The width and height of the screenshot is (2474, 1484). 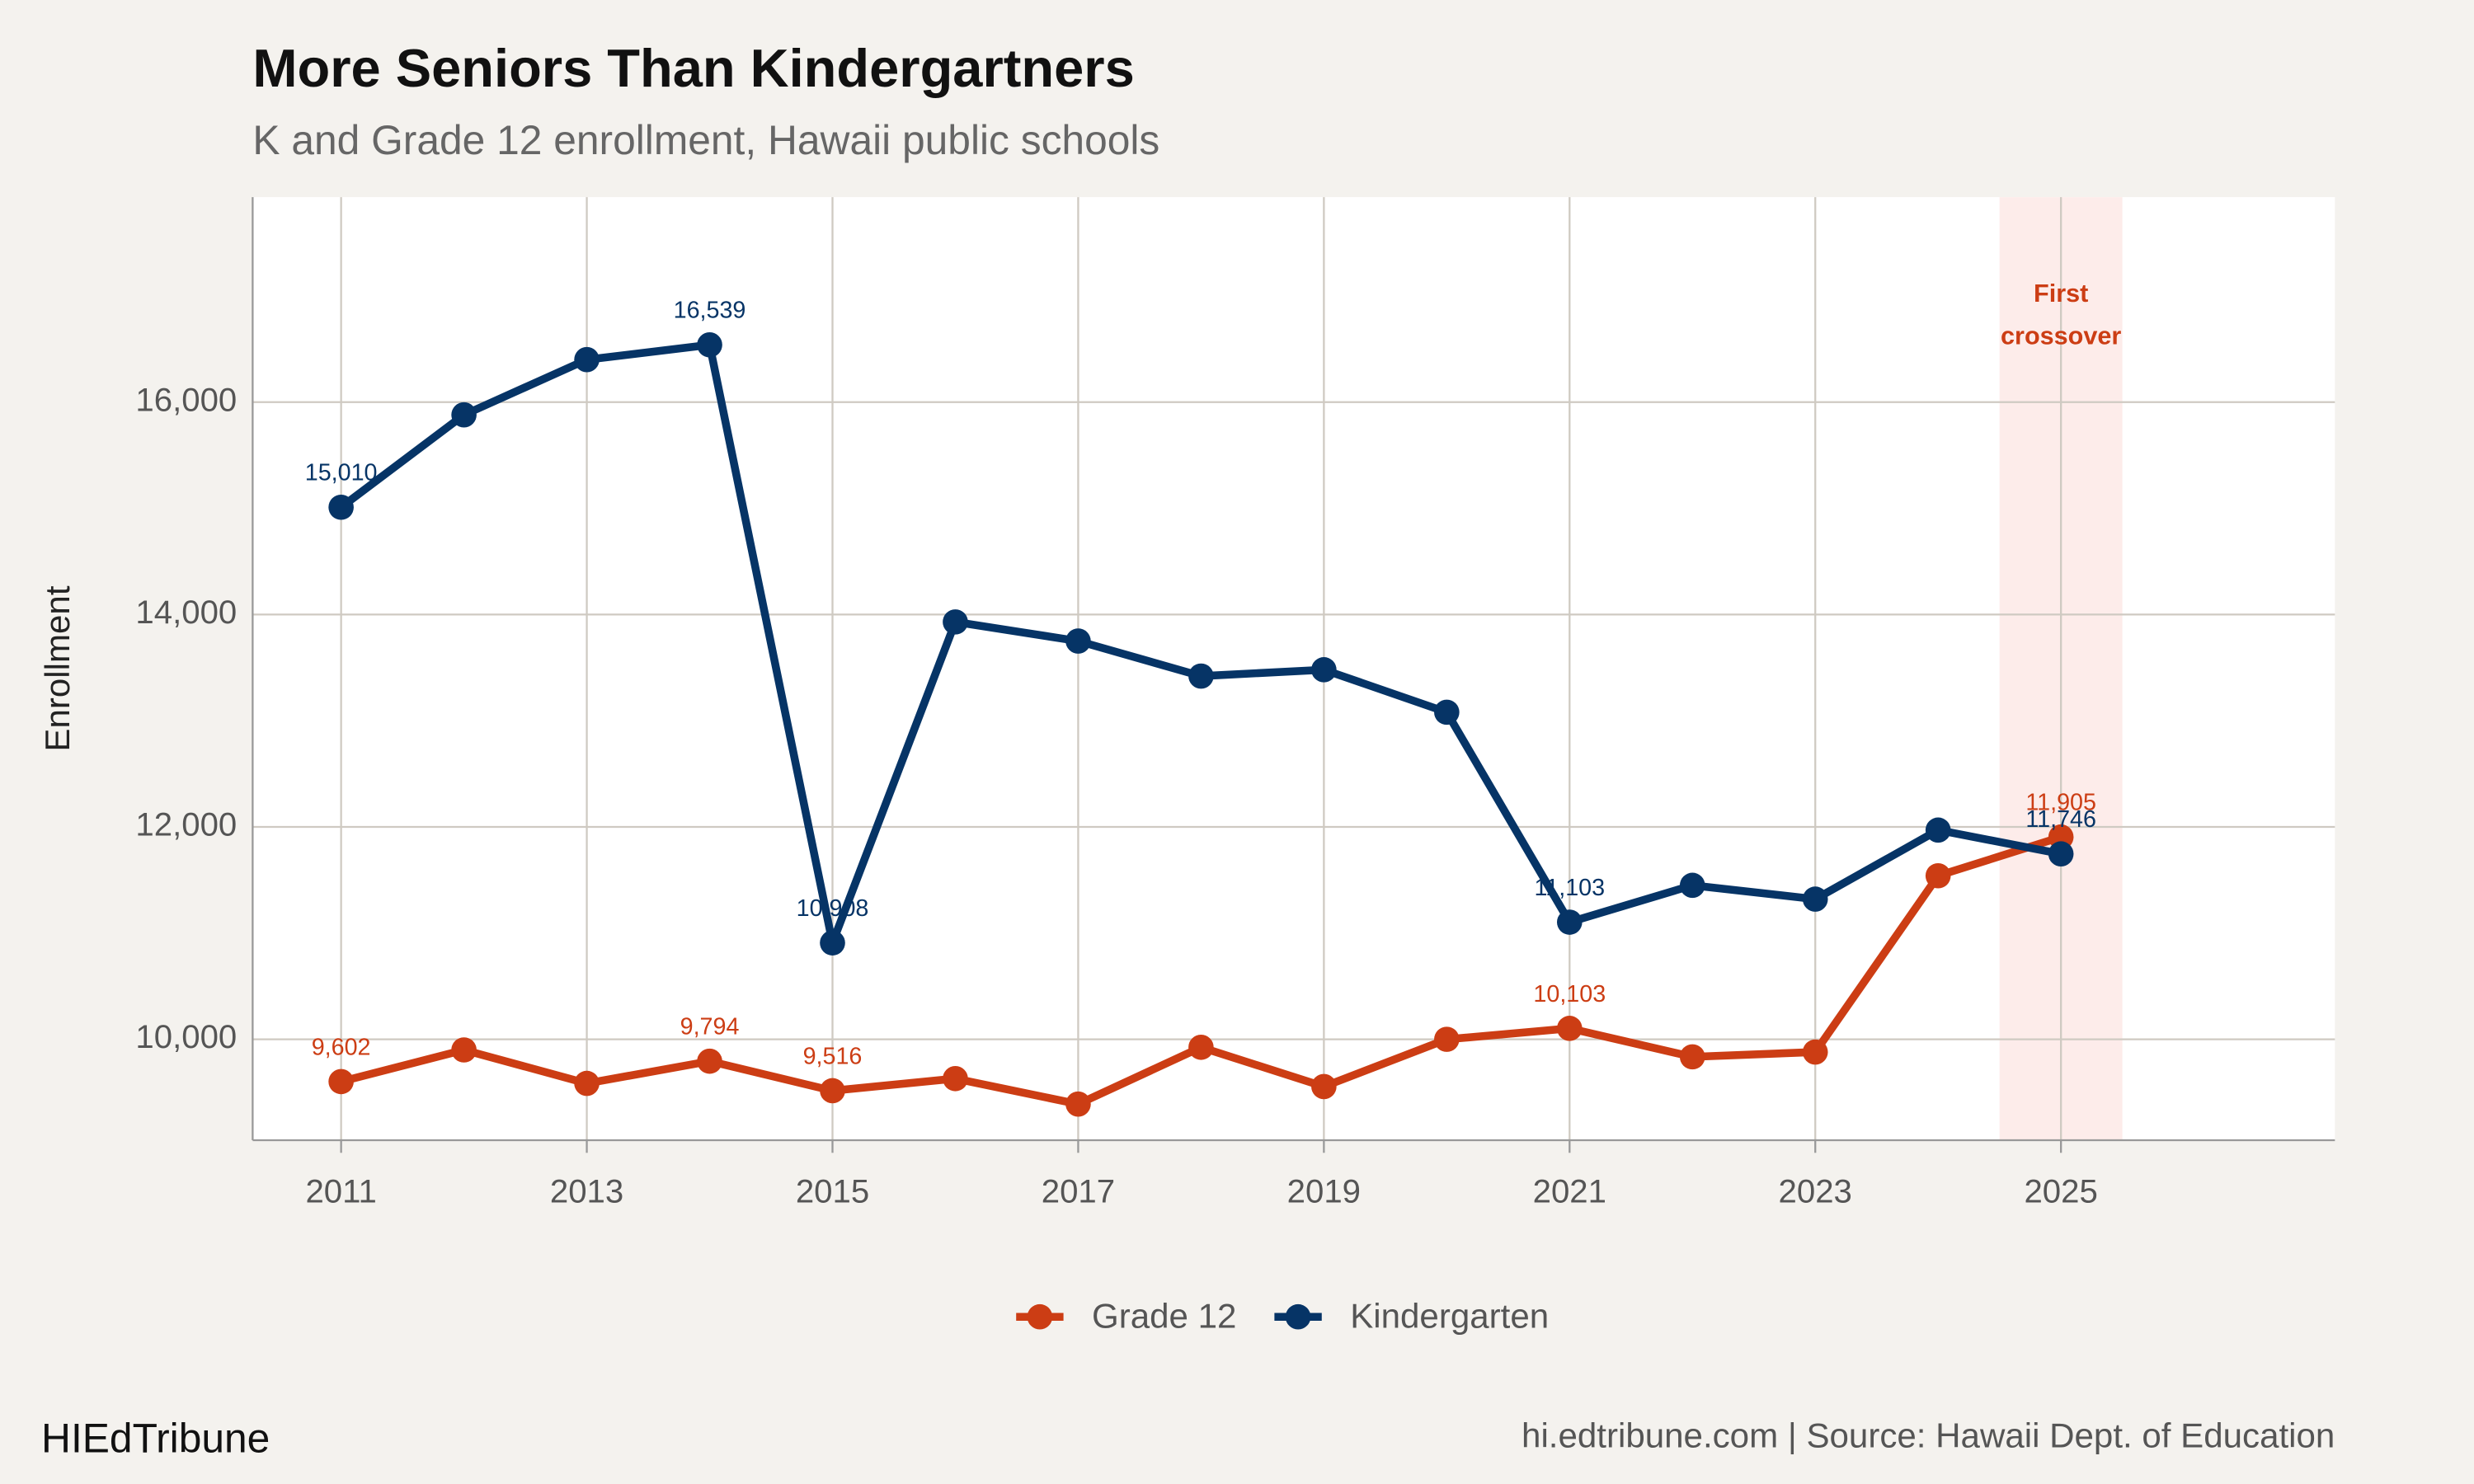 I want to click on data-label: 16,539, so click(x=710, y=311).